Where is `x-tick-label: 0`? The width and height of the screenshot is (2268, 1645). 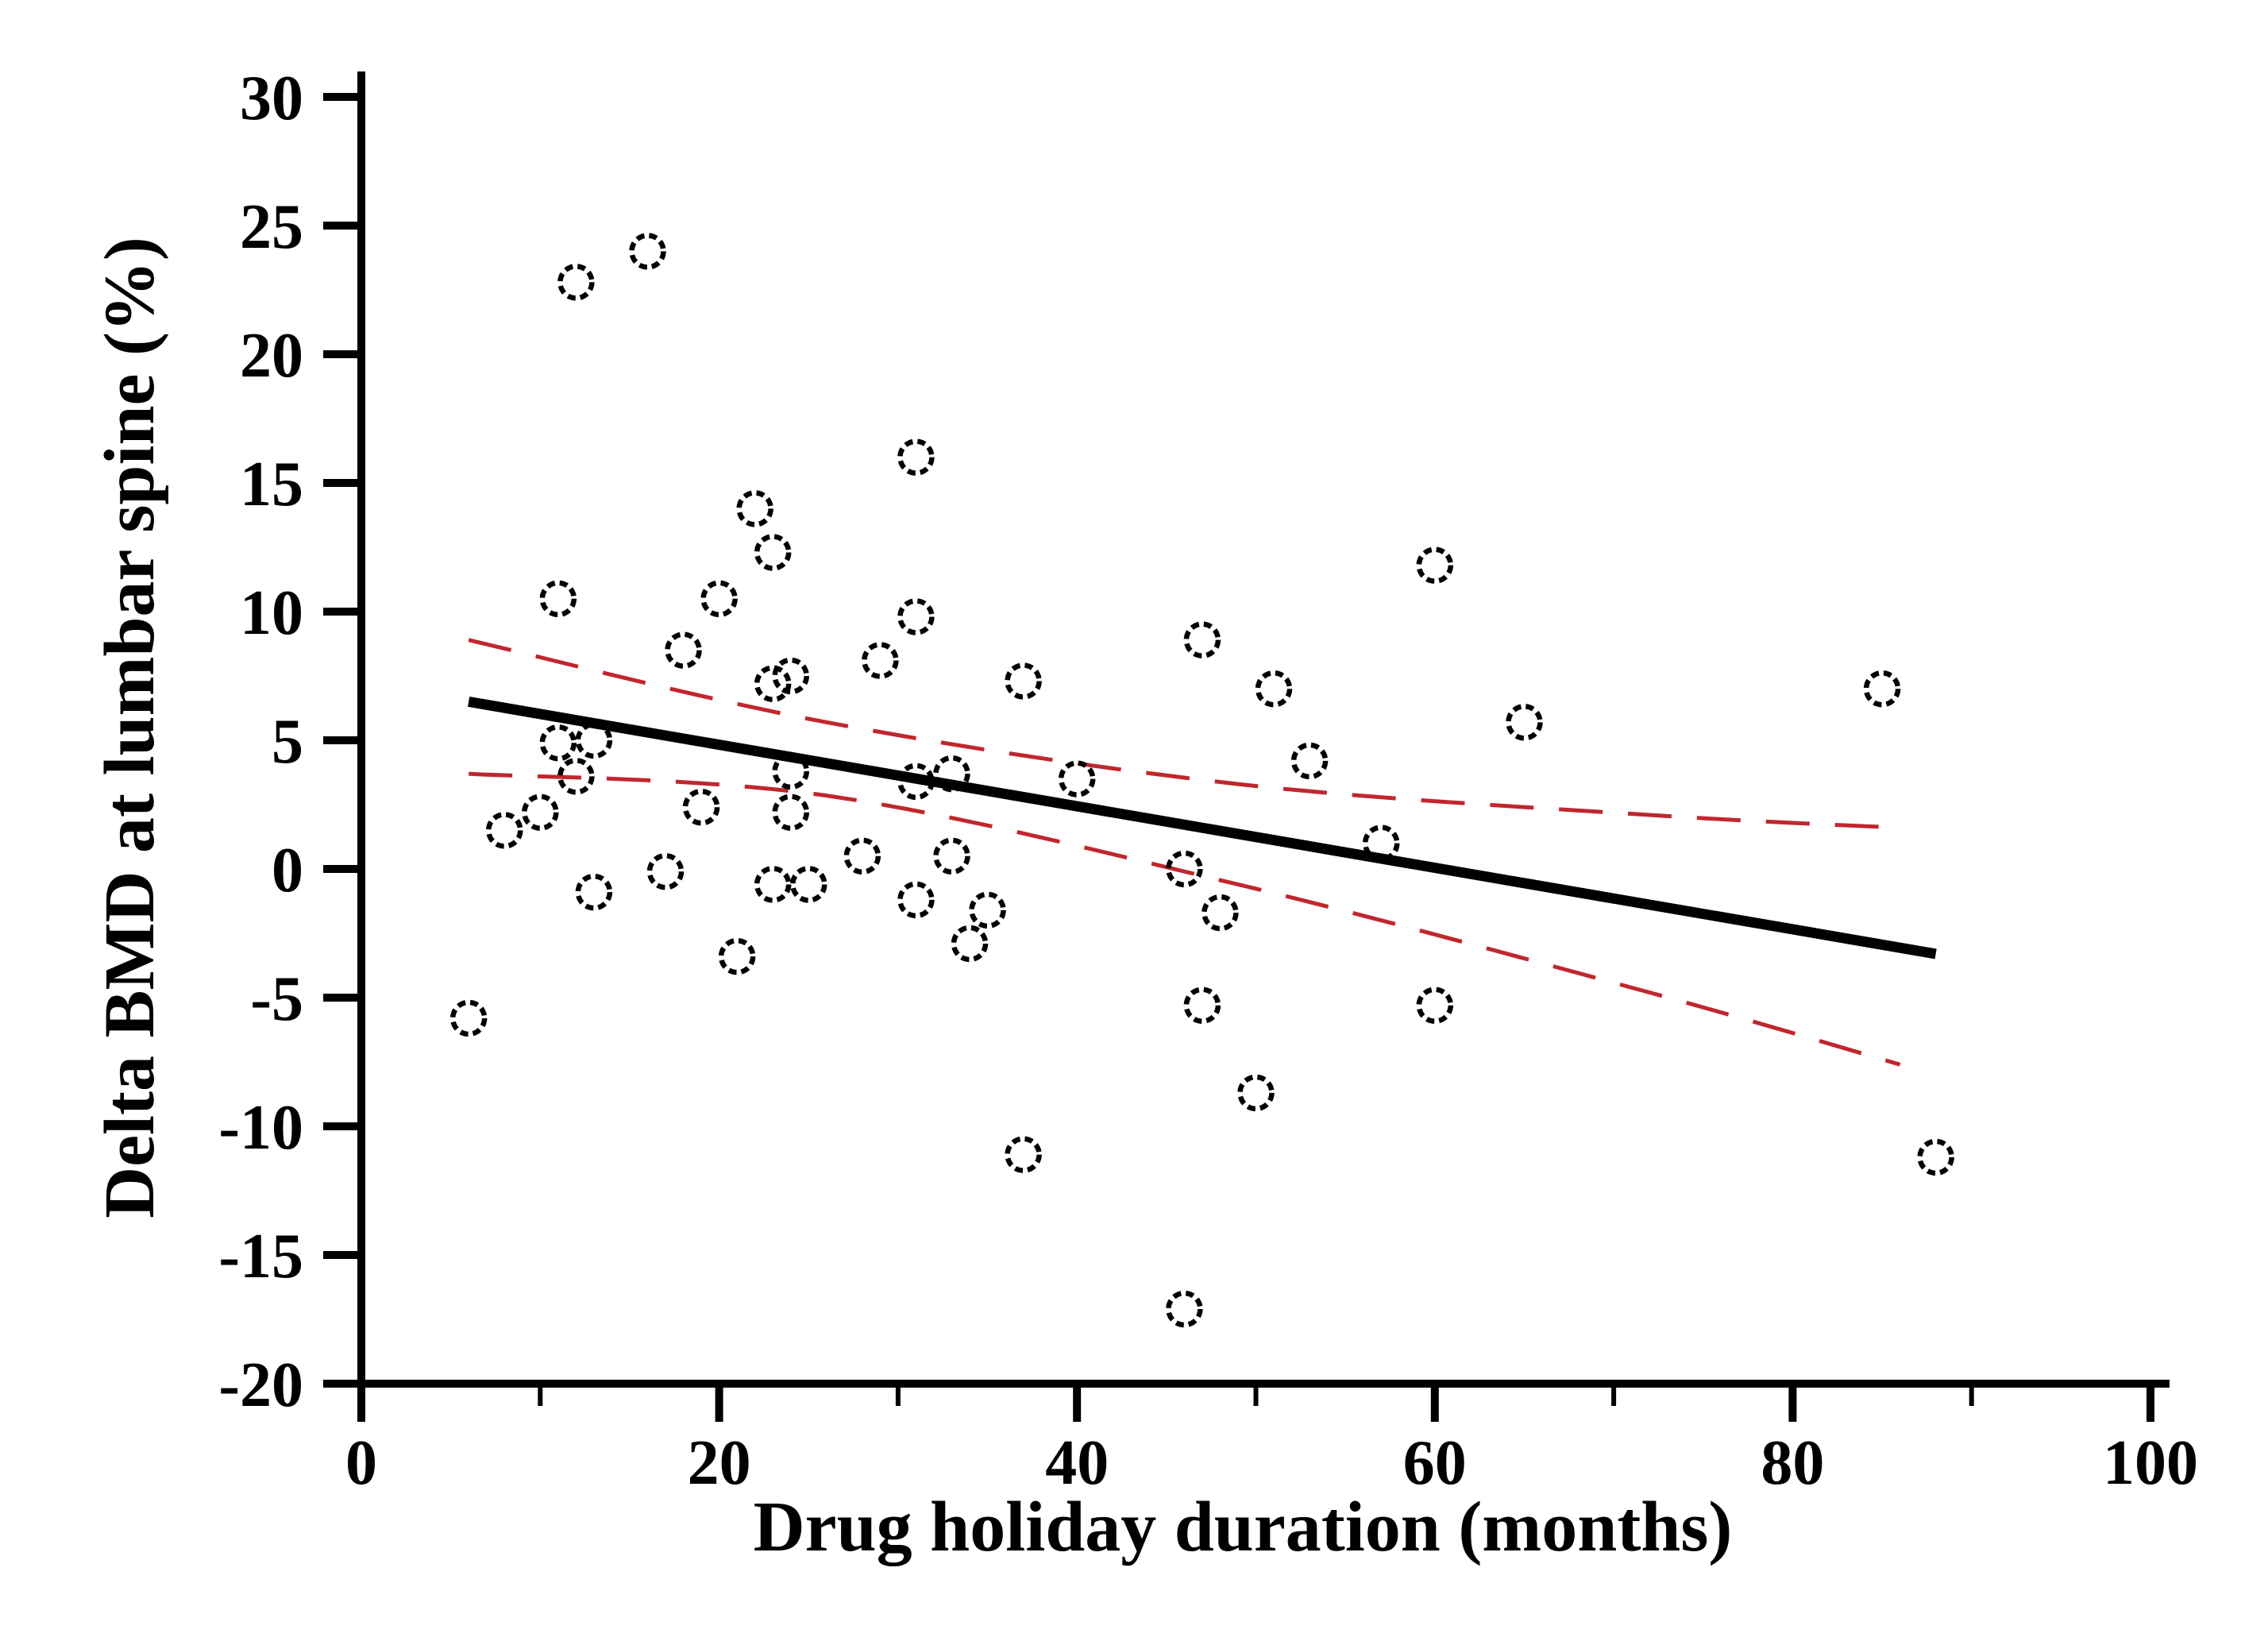 x-tick-label: 0 is located at coordinates (361, 1463).